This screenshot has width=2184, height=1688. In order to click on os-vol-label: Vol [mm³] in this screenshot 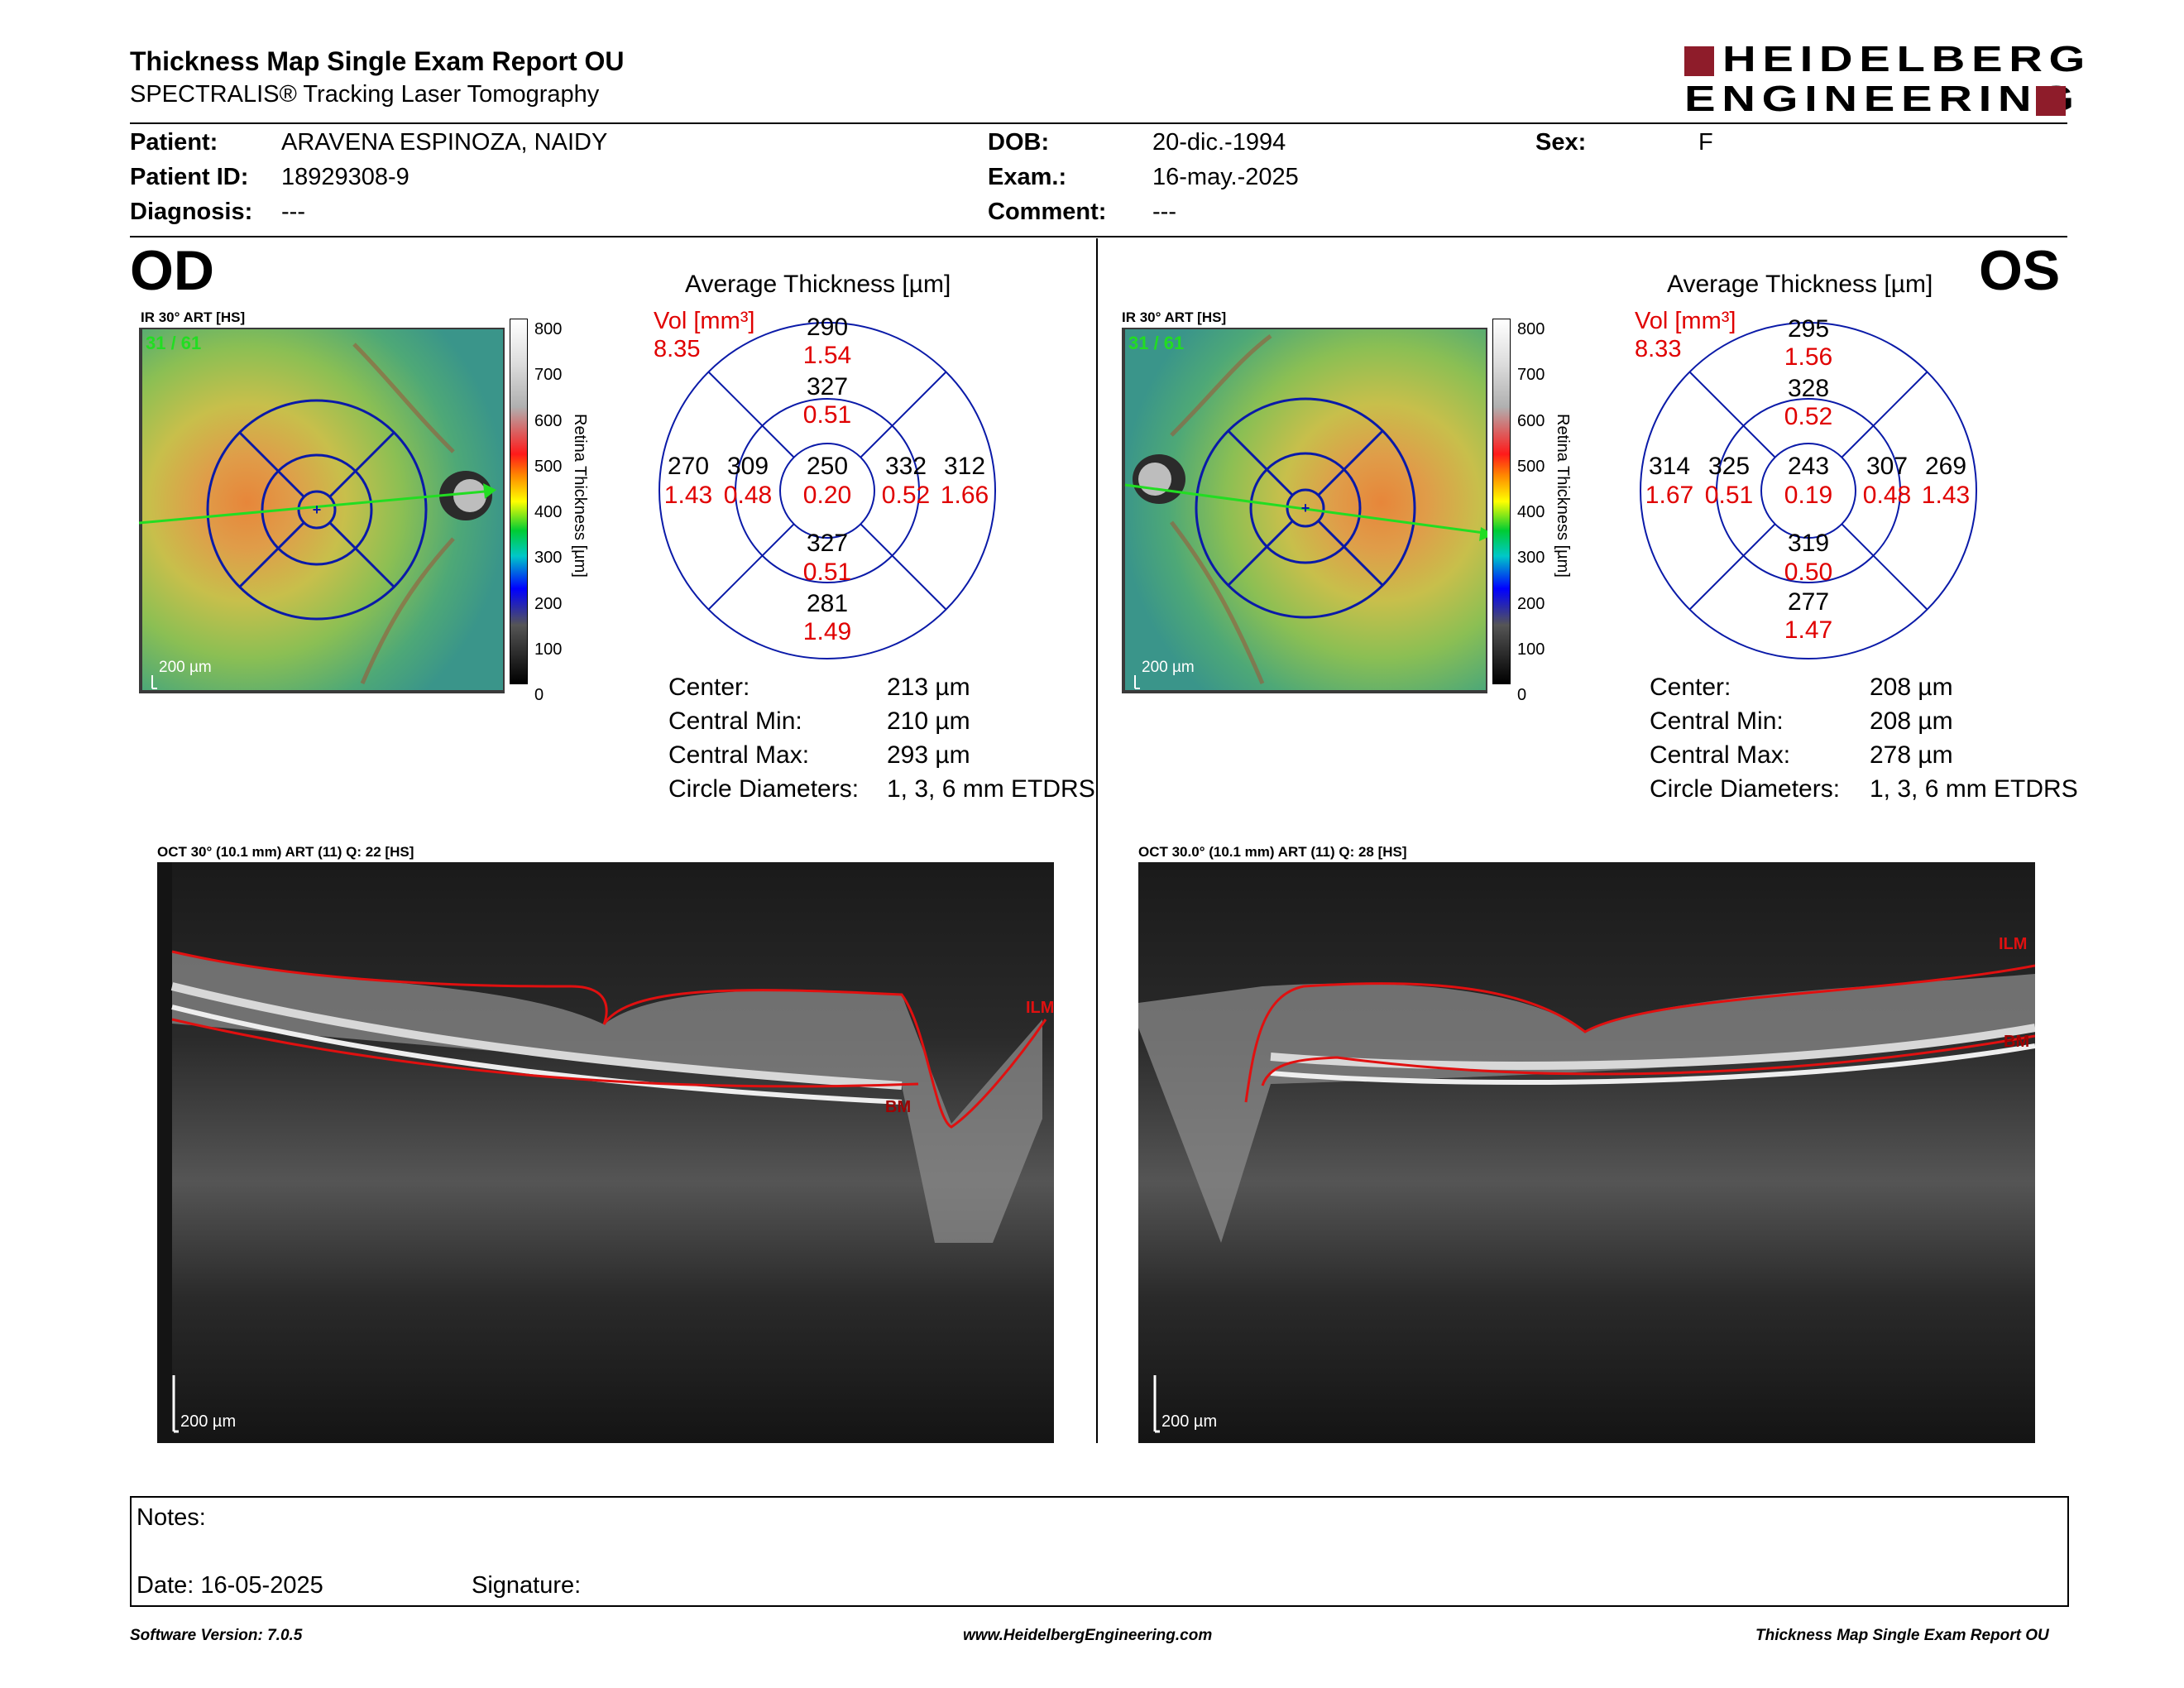, I will do `click(1685, 321)`.